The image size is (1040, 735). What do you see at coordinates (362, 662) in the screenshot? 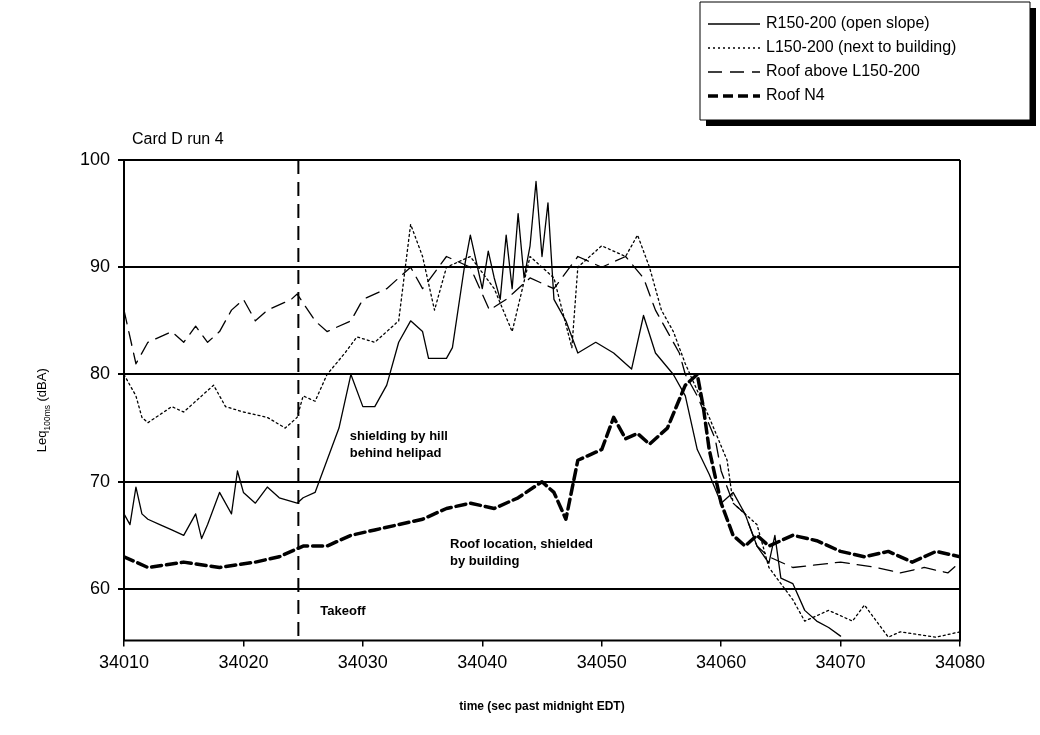
I see `x-tick-label: 34030` at bounding box center [362, 662].